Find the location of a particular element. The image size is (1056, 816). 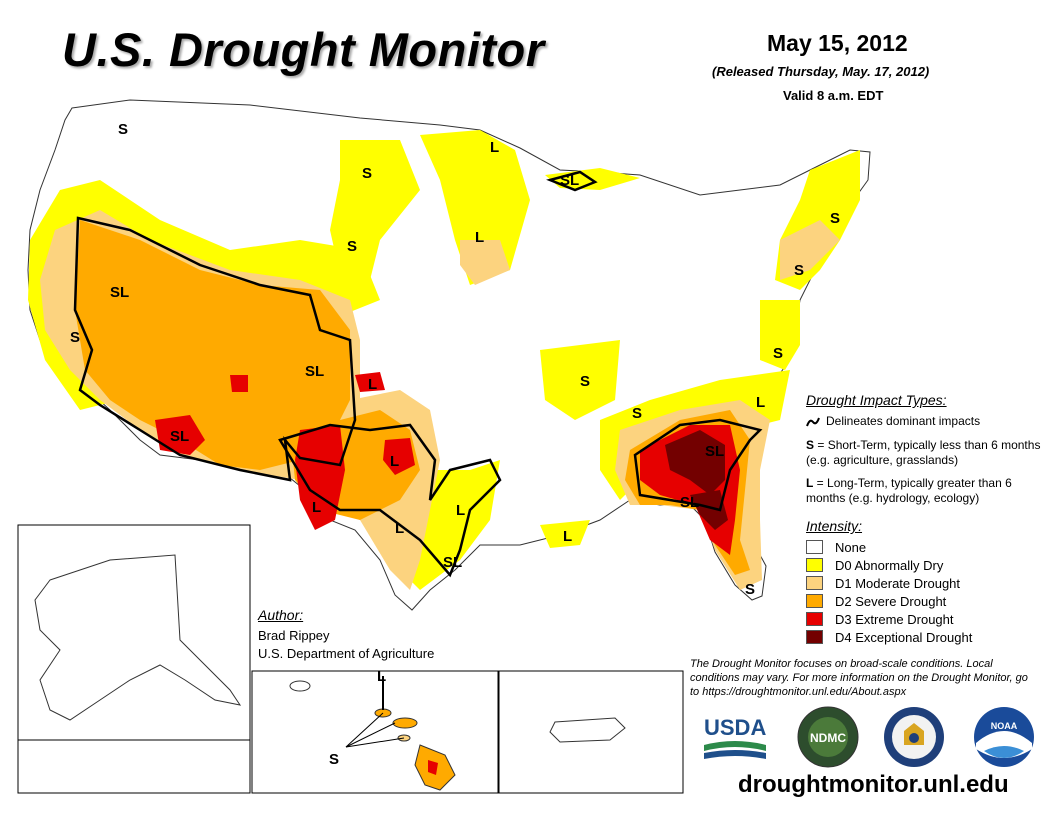

commerce-seal is located at coordinates (914, 737).